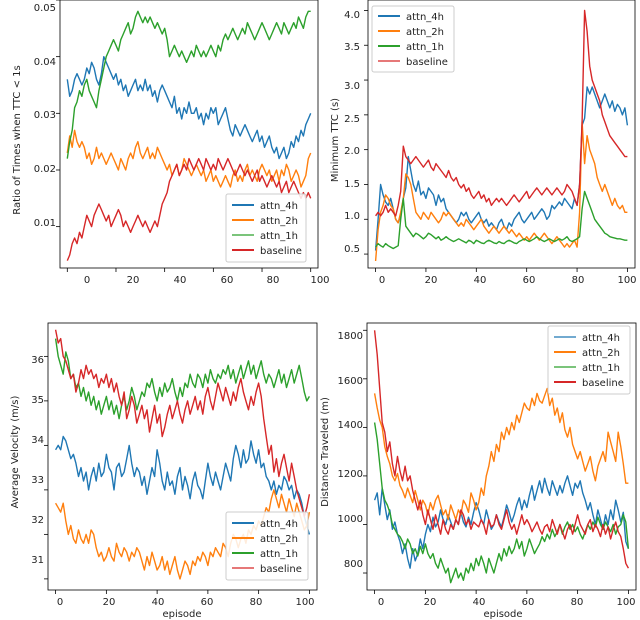  I want to click on ylabel: Ratio of Times when TTC < 1s, so click(17, 139).